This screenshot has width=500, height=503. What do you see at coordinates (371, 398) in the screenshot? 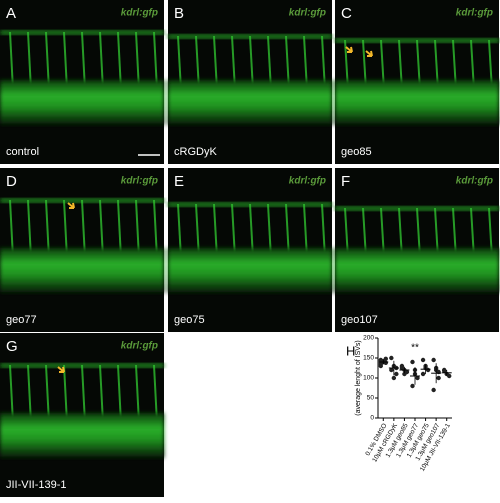
I see `y-tick-label: 50` at bounding box center [371, 398].